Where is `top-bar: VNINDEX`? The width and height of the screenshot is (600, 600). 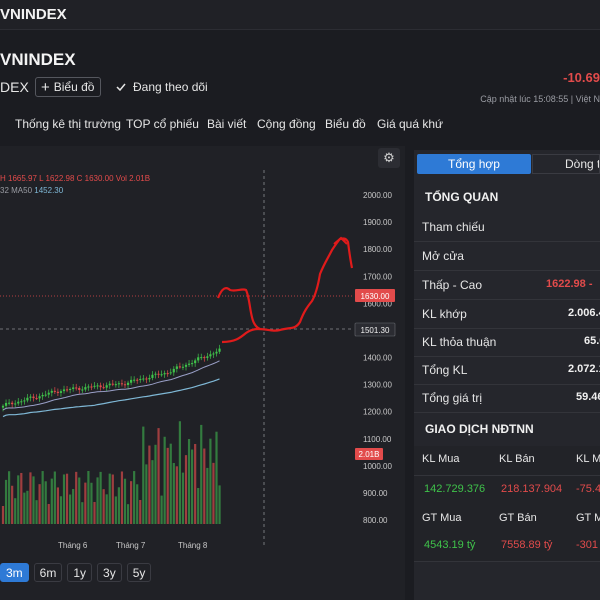
top-bar: VNINDEX is located at coordinates (300, 15).